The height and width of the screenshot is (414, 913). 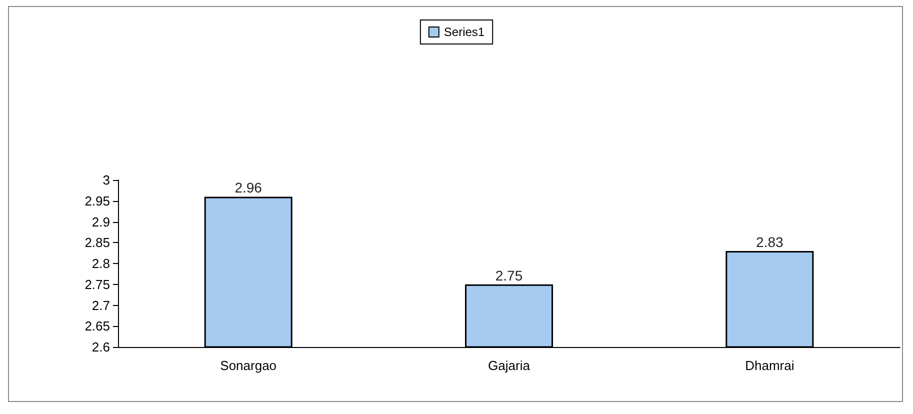 I want to click on y-tick-label: 2.9, so click(x=101, y=222).